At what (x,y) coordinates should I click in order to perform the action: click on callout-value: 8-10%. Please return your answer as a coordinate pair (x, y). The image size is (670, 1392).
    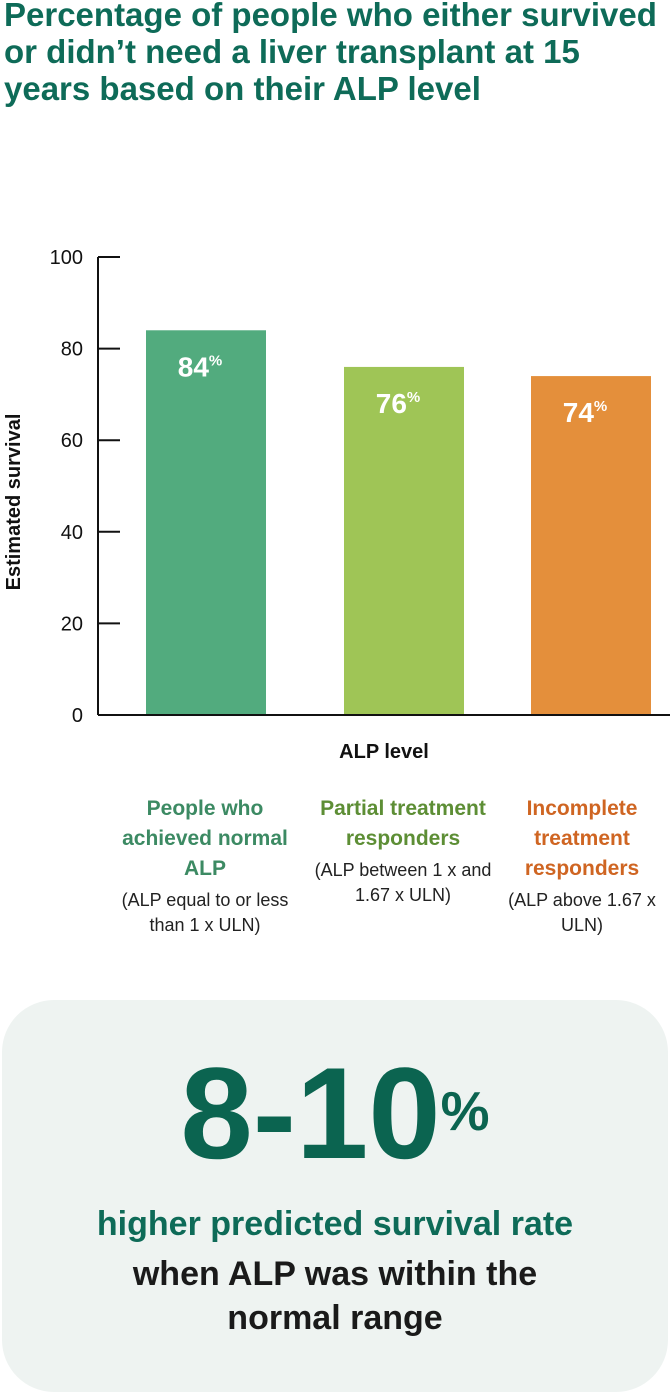
    Looking at the image, I should click on (335, 1113).